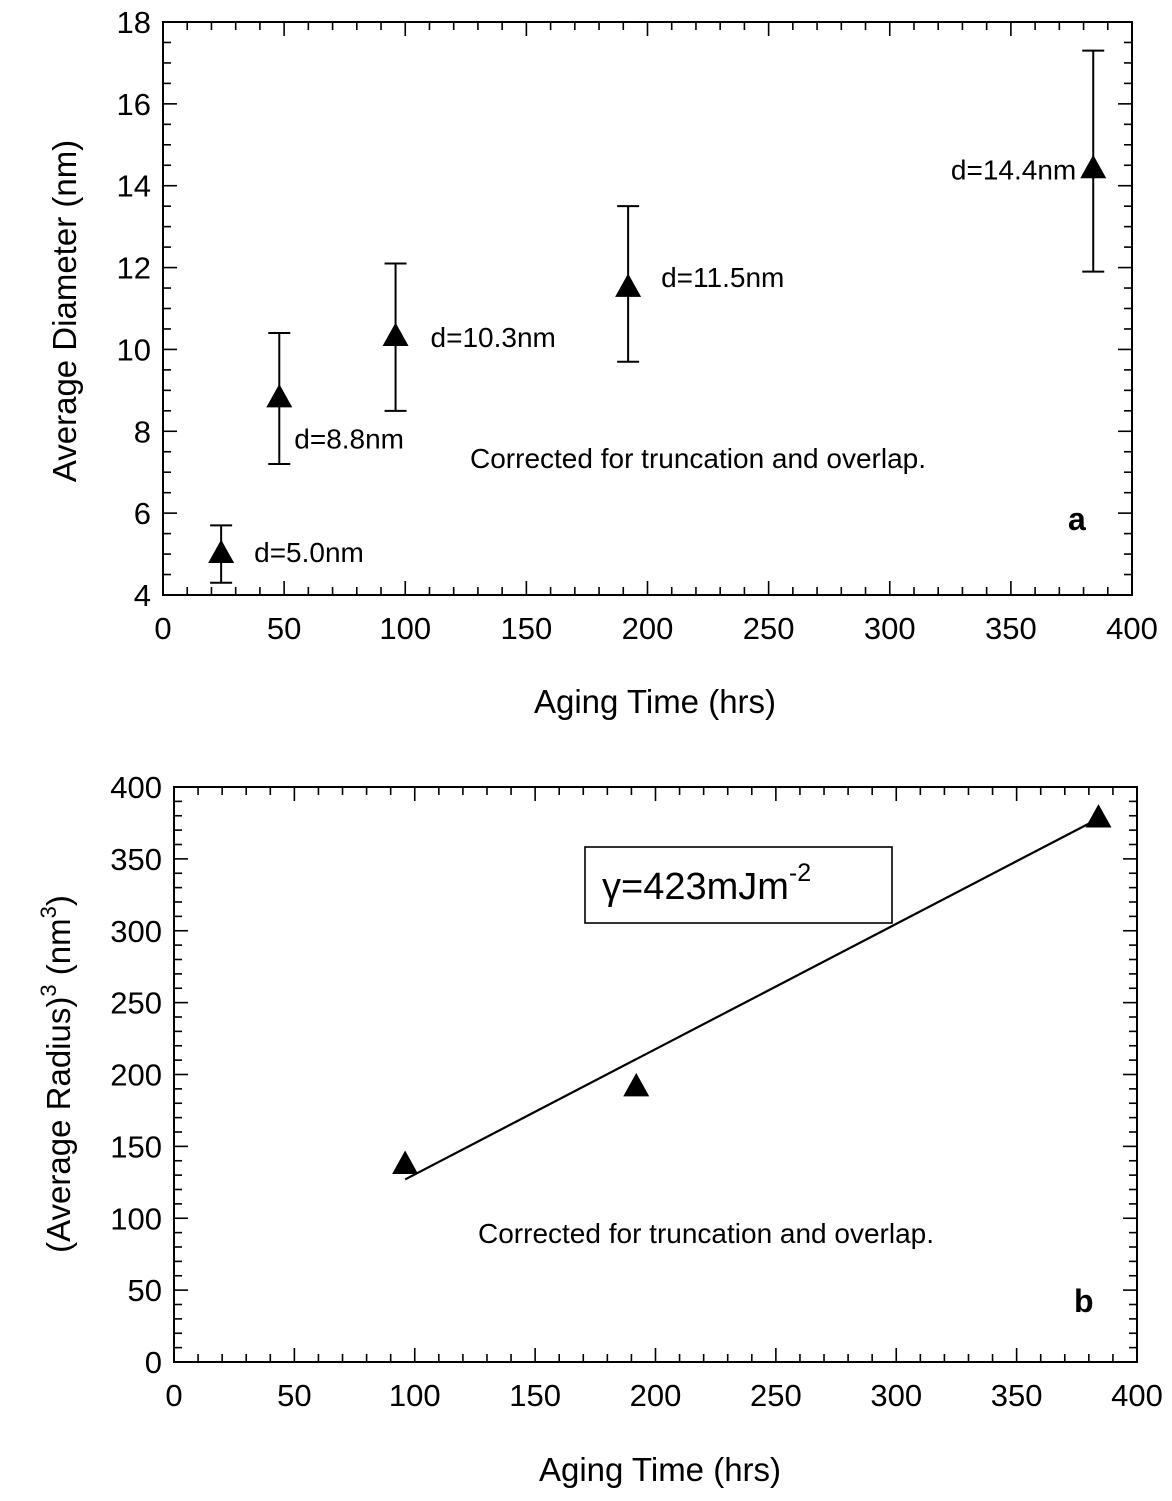  What do you see at coordinates (309, 552) in the screenshot?
I see `point-label: d=5.0nm` at bounding box center [309, 552].